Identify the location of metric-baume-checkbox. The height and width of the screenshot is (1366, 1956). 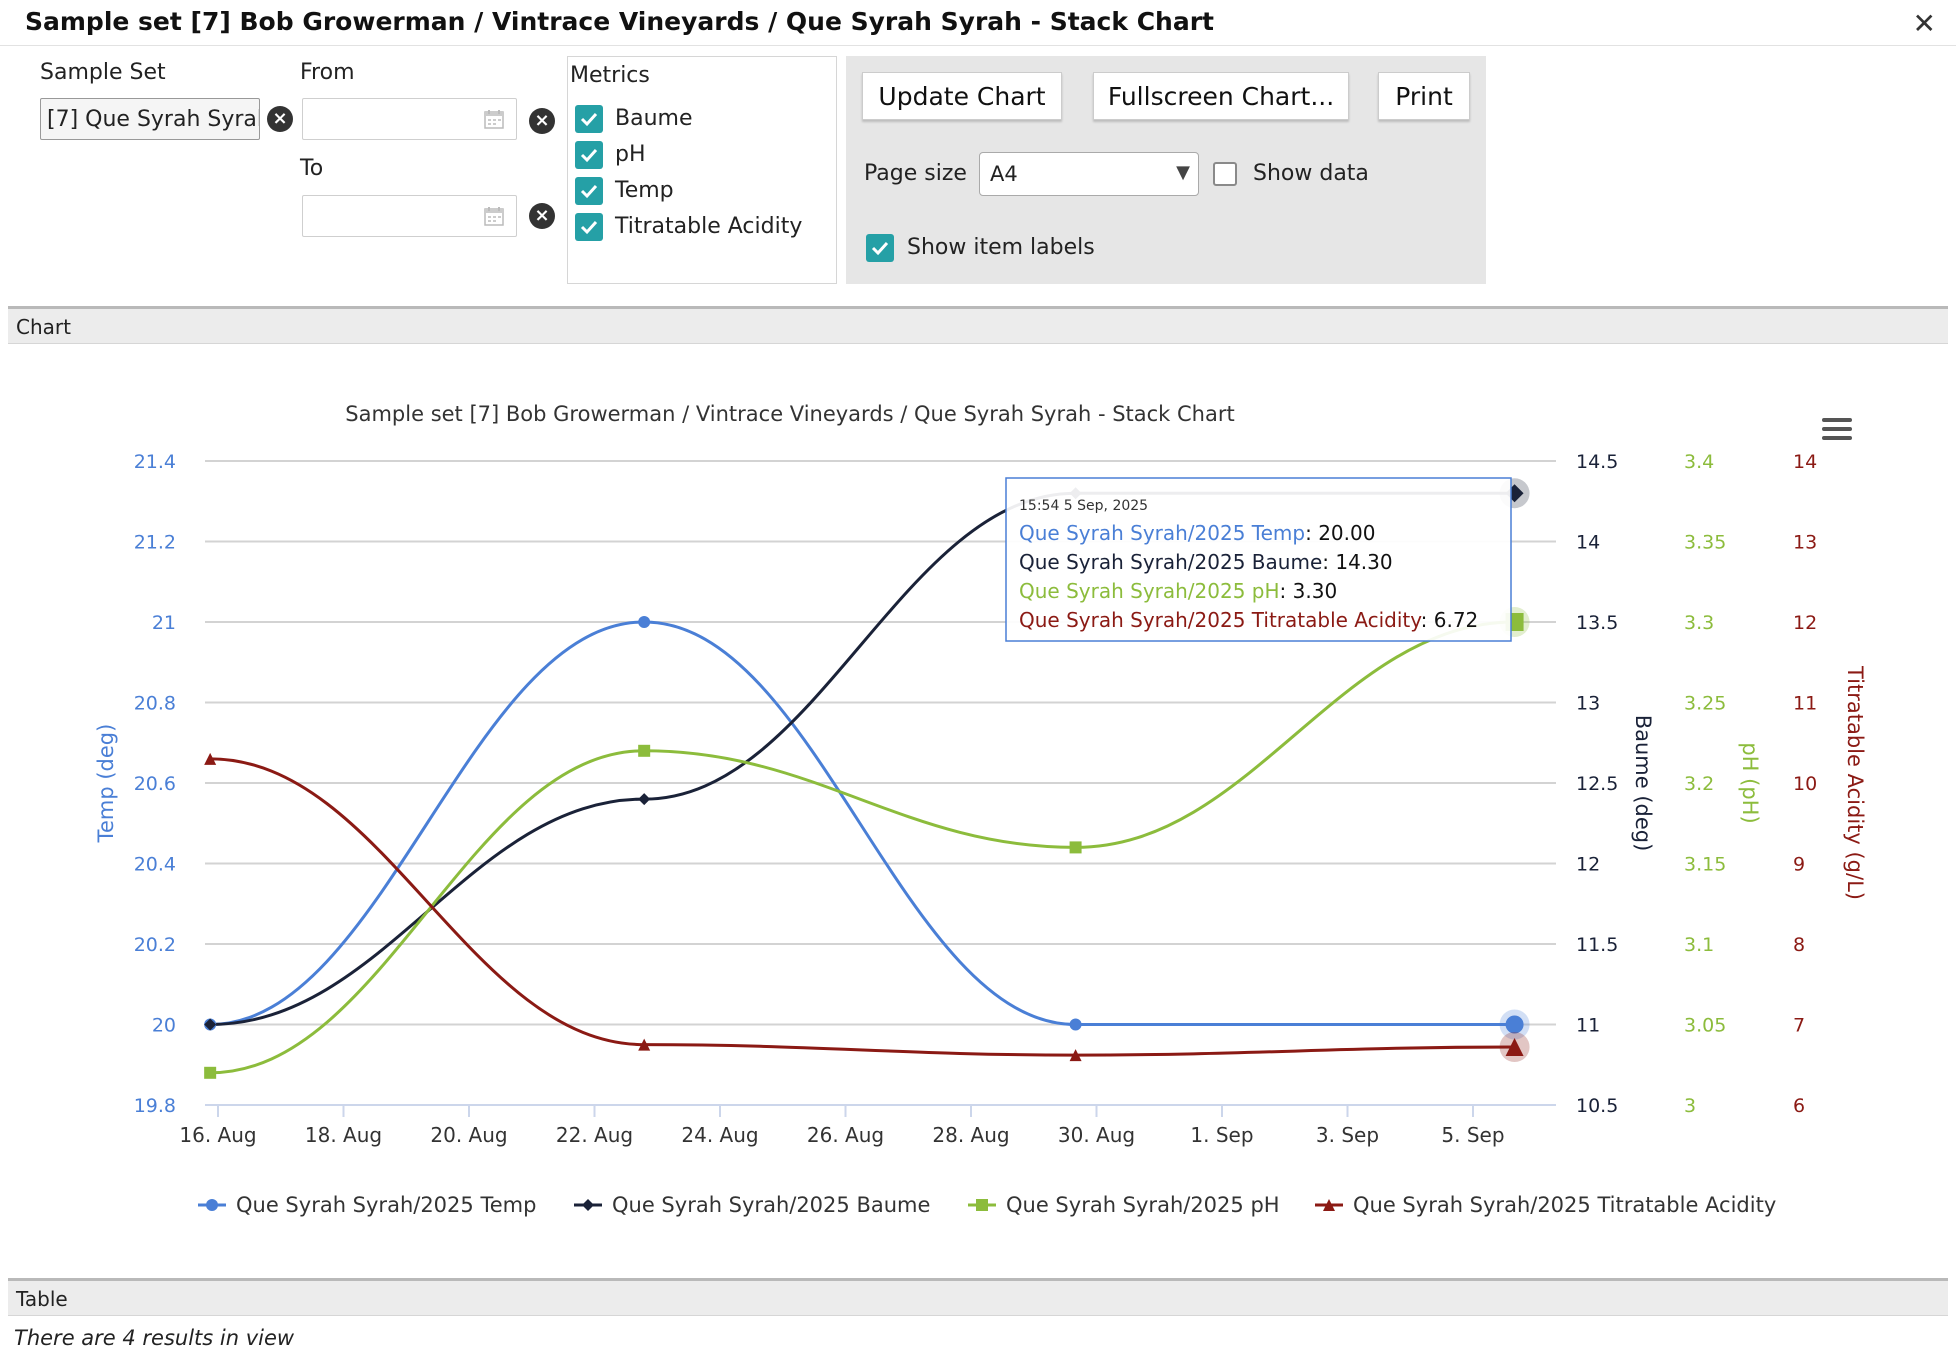
(589, 119).